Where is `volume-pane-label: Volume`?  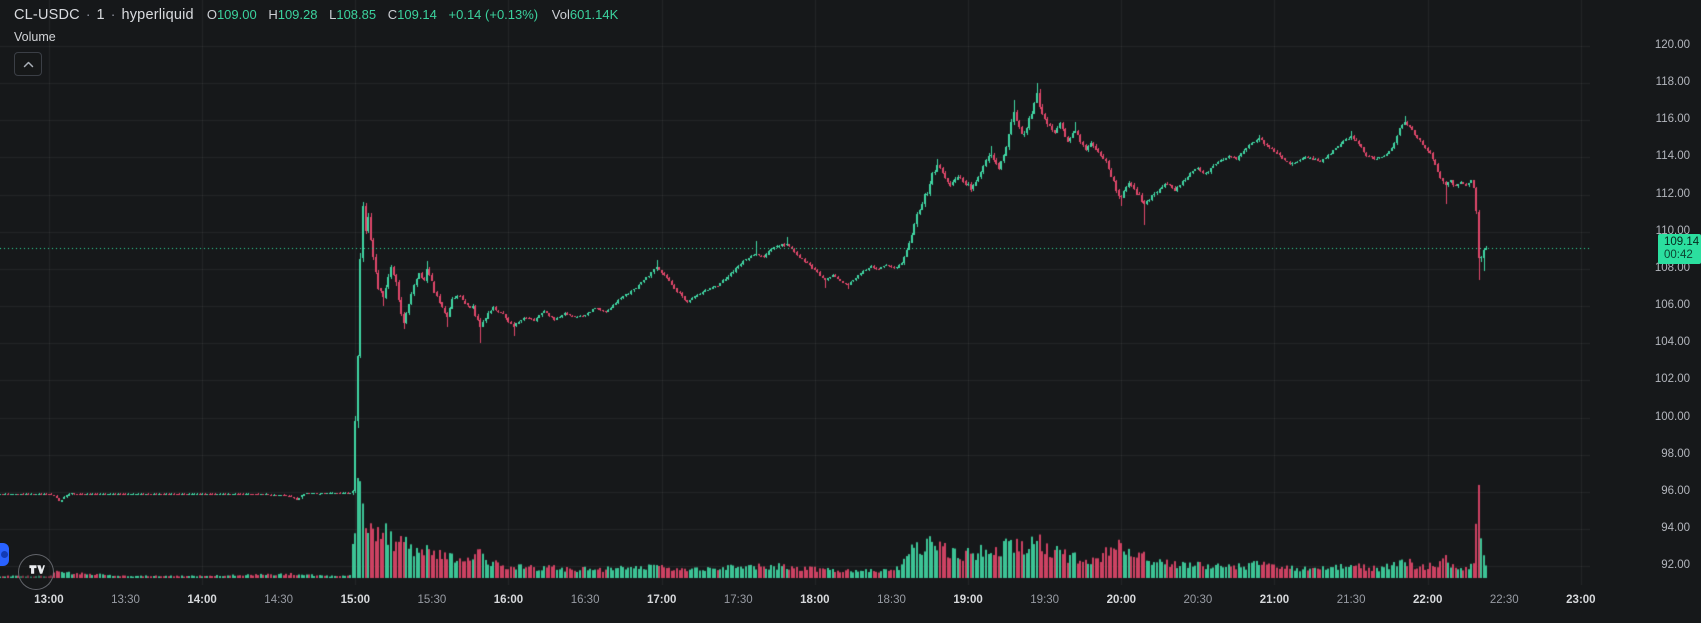
volume-pane-label: Volume is located at coordinates (35, 37).